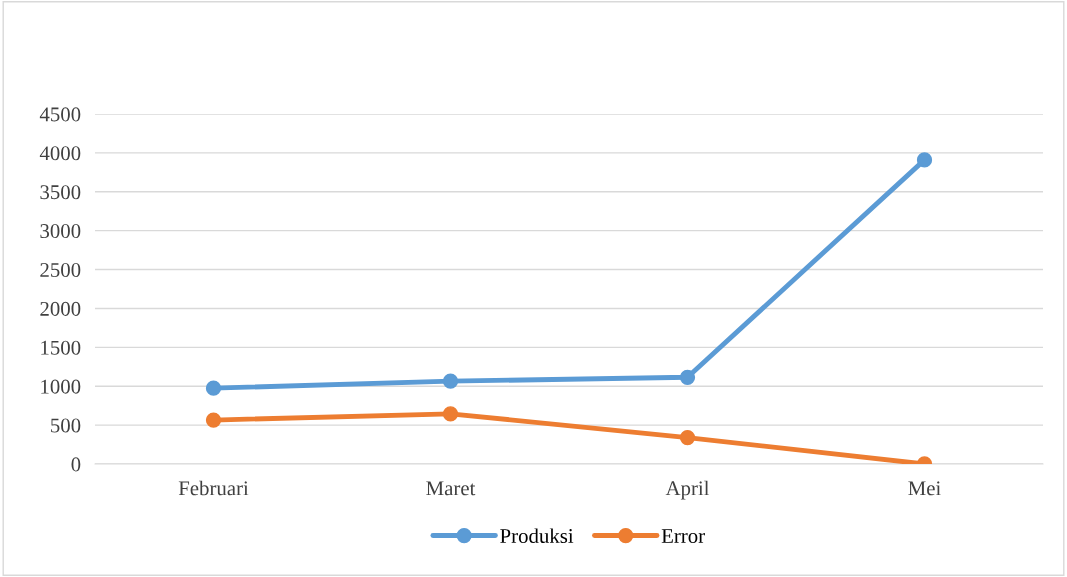 The height and width of the screenshot is (577, 1067). Describe the element at coordinates (683, 536) in the screenshot. I see `legend-label: Error` at that location.